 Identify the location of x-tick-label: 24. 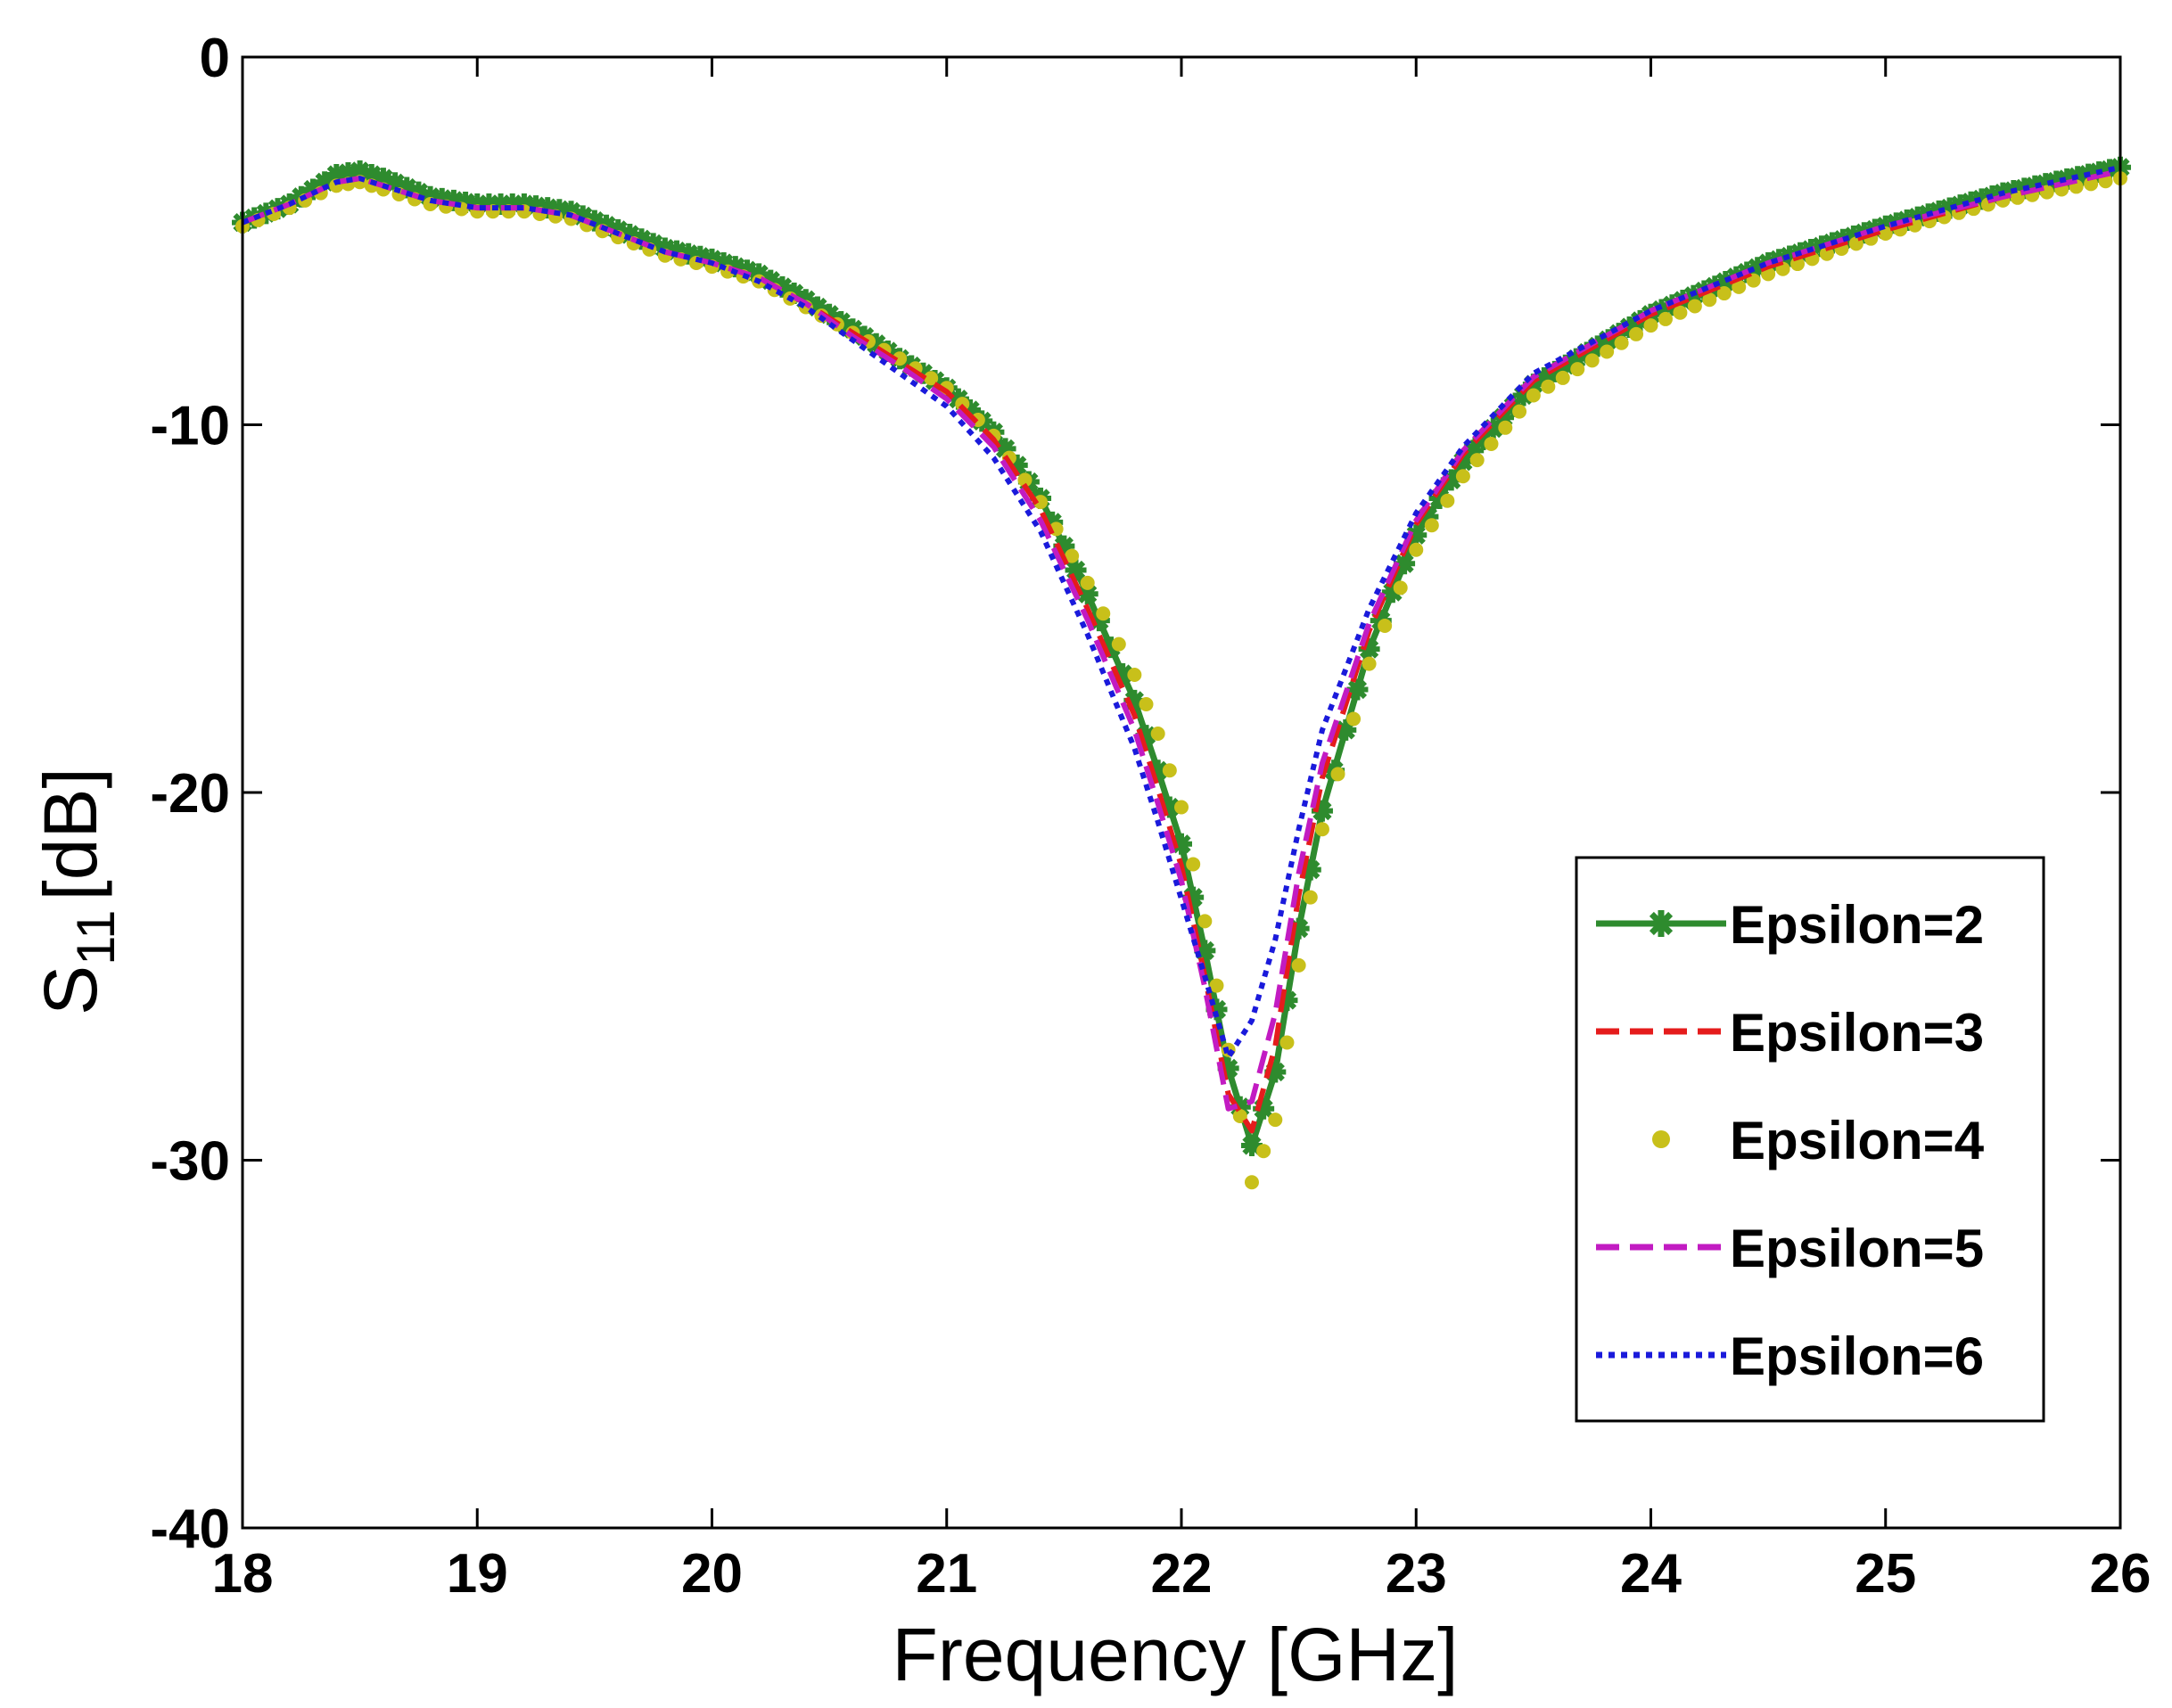
(1651, 1574).